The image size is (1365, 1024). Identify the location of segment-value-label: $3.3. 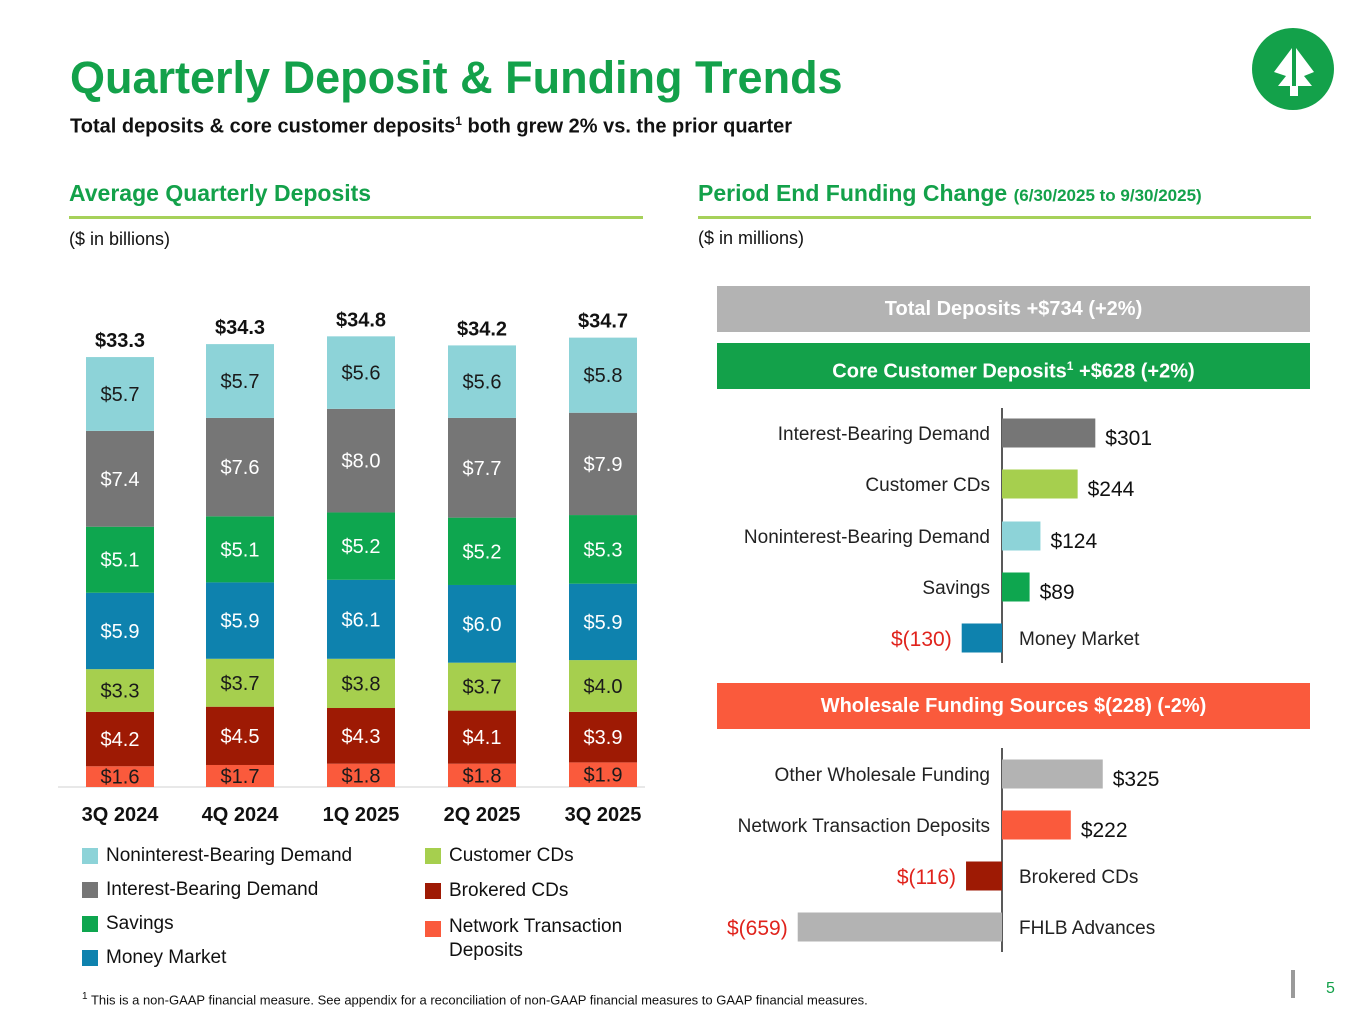
(120, 692).